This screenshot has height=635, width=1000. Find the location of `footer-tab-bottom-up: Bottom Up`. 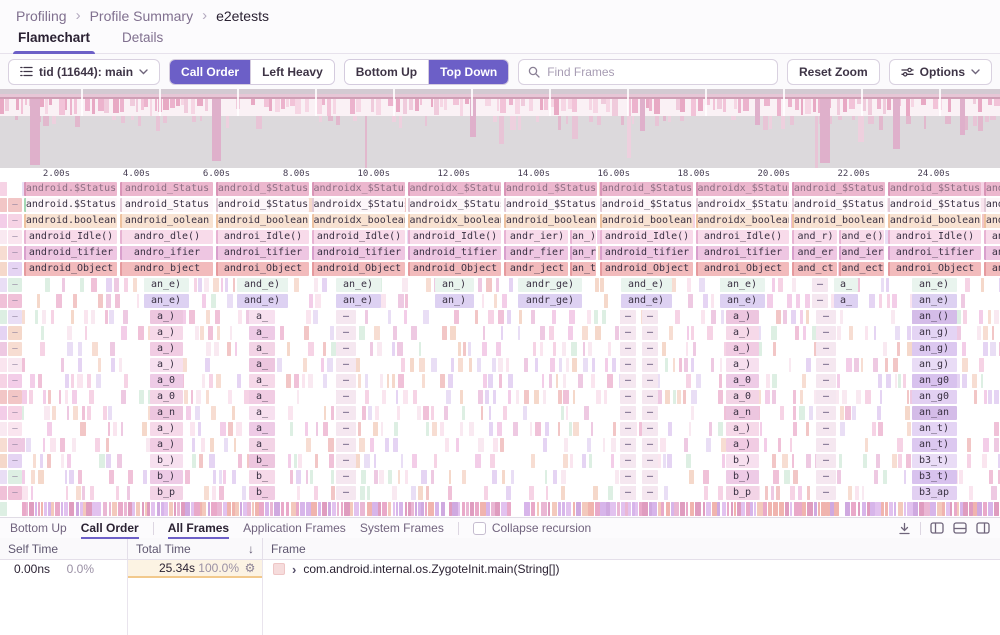

footer-tab-bottom-up: Bottom Up is located at coordinates (38, 528).